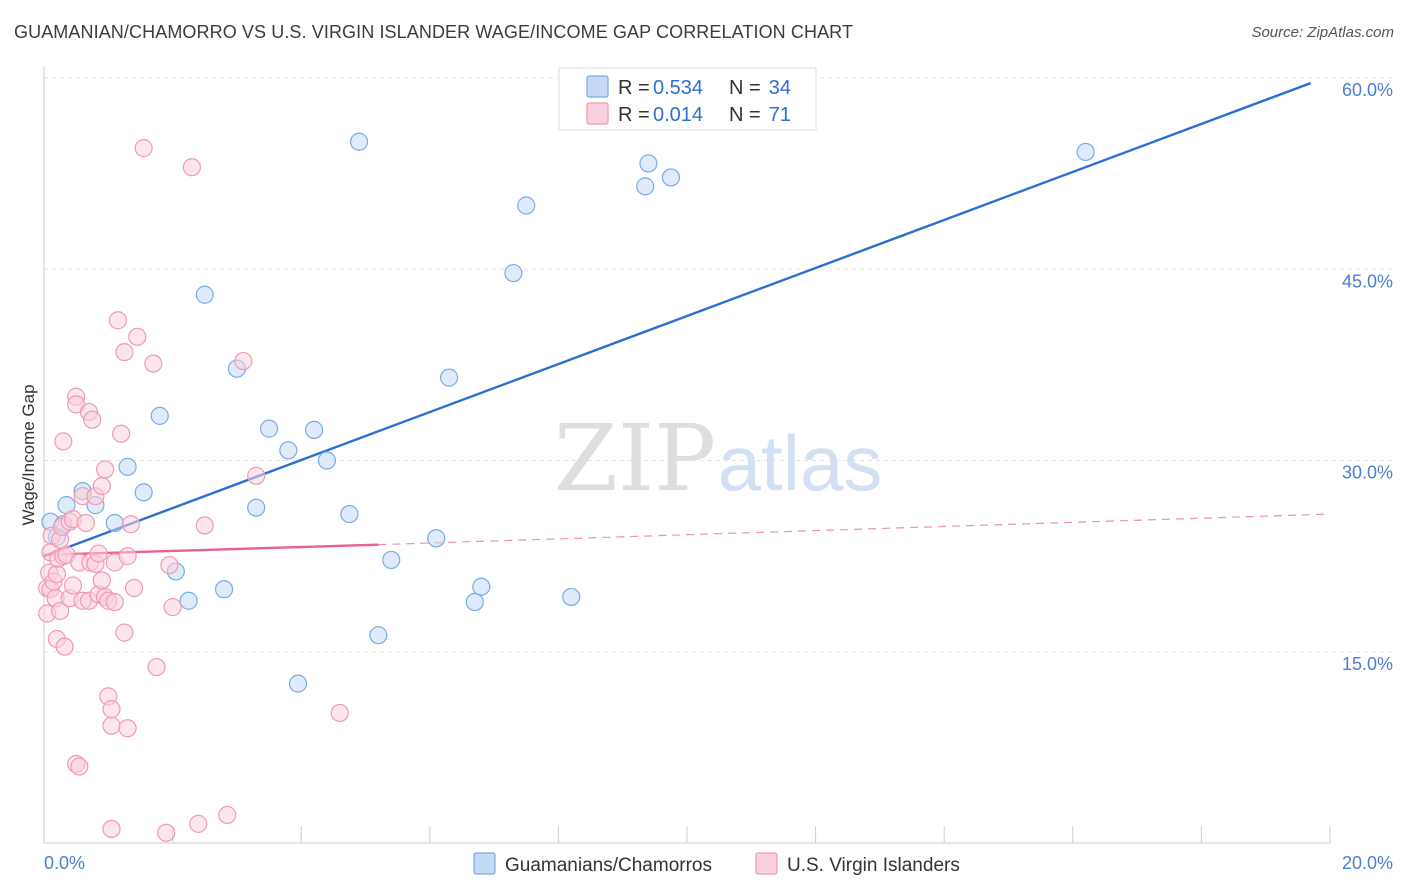  What do you see at coordinates (1367, 281) in the screenshot?
I see `y-tick-label: 45.0%` at bounding box center [1367, 281].